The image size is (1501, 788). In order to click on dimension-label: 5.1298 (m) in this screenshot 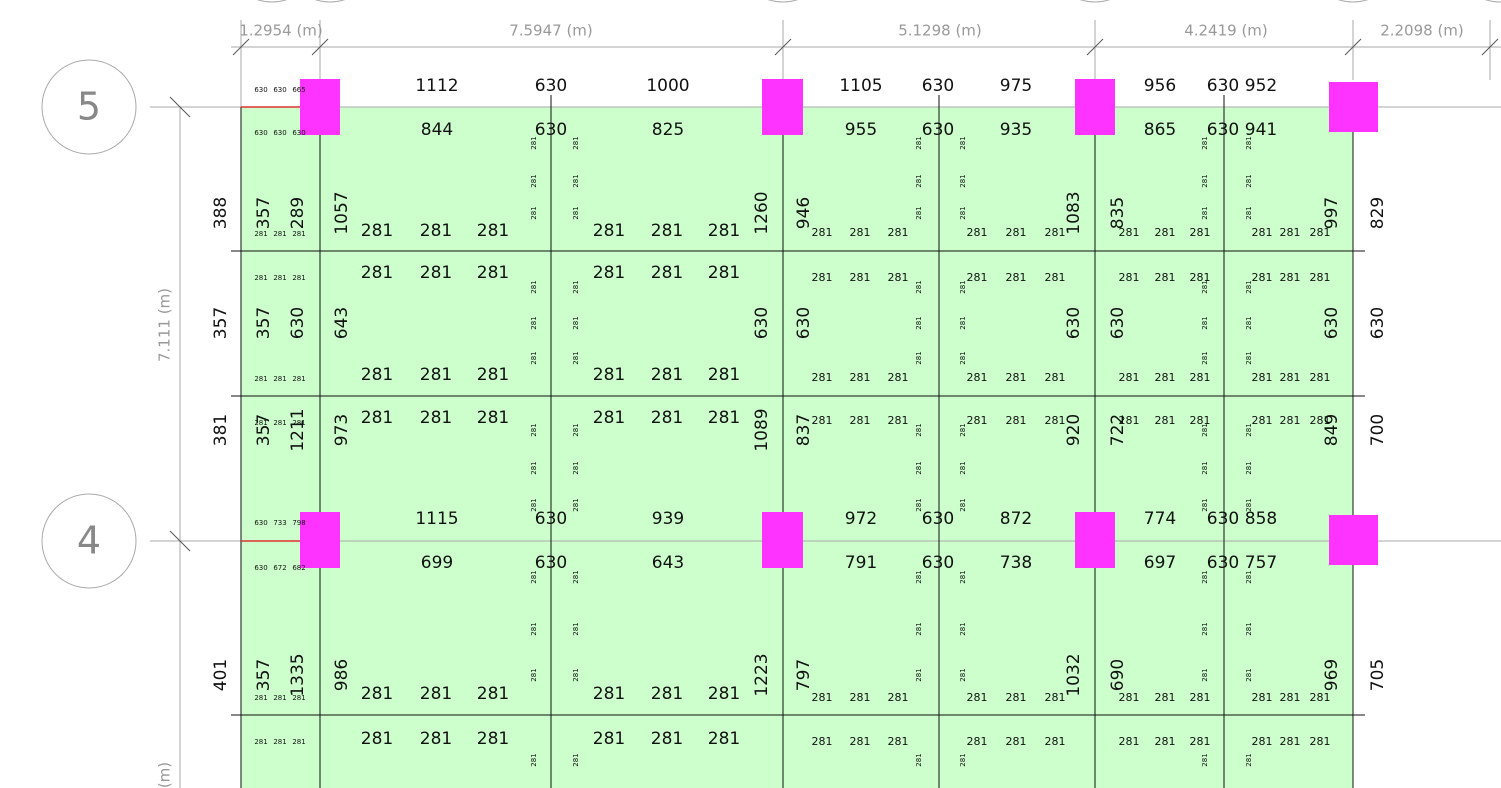, I will do `click(940, 31)`.